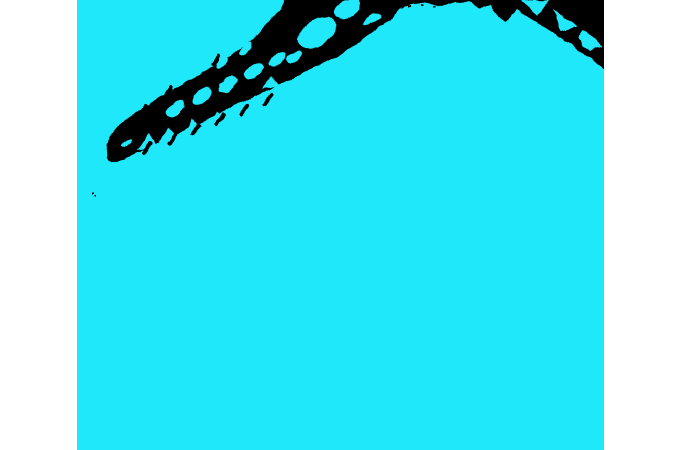  Describe the element at coordinates (127, 143) in the screenshot. I see `boom-tip-hole` at that location.